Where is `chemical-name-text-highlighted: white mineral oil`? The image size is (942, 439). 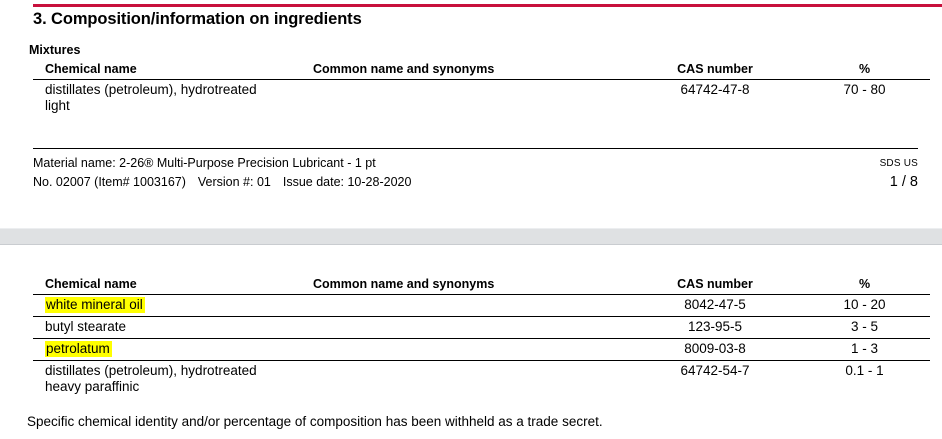 chemical-name-text-highlighted: white mineral oil is located at coordinates (95, 305).